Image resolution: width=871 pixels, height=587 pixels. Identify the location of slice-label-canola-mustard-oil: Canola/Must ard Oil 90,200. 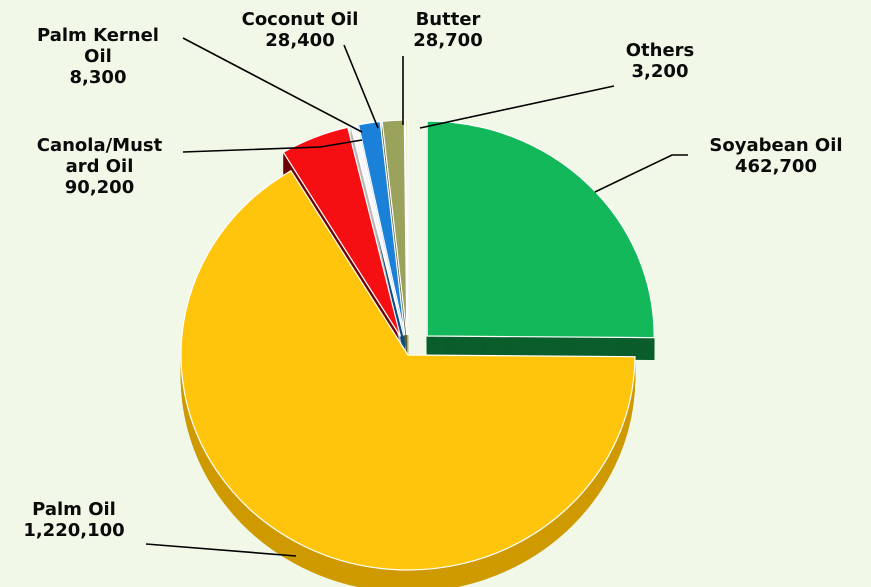
(99, 166).